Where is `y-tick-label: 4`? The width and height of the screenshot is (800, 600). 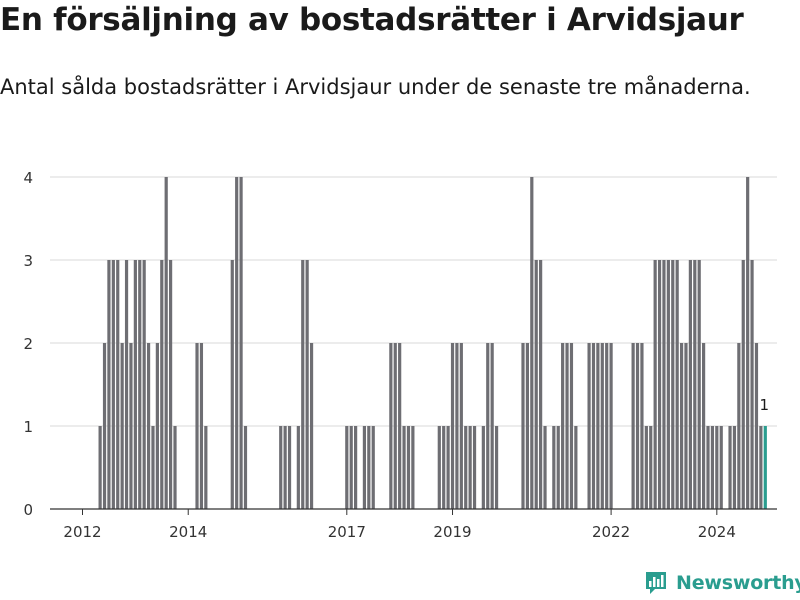 y-tick-label: 4 is located at coordinates (28, 178).